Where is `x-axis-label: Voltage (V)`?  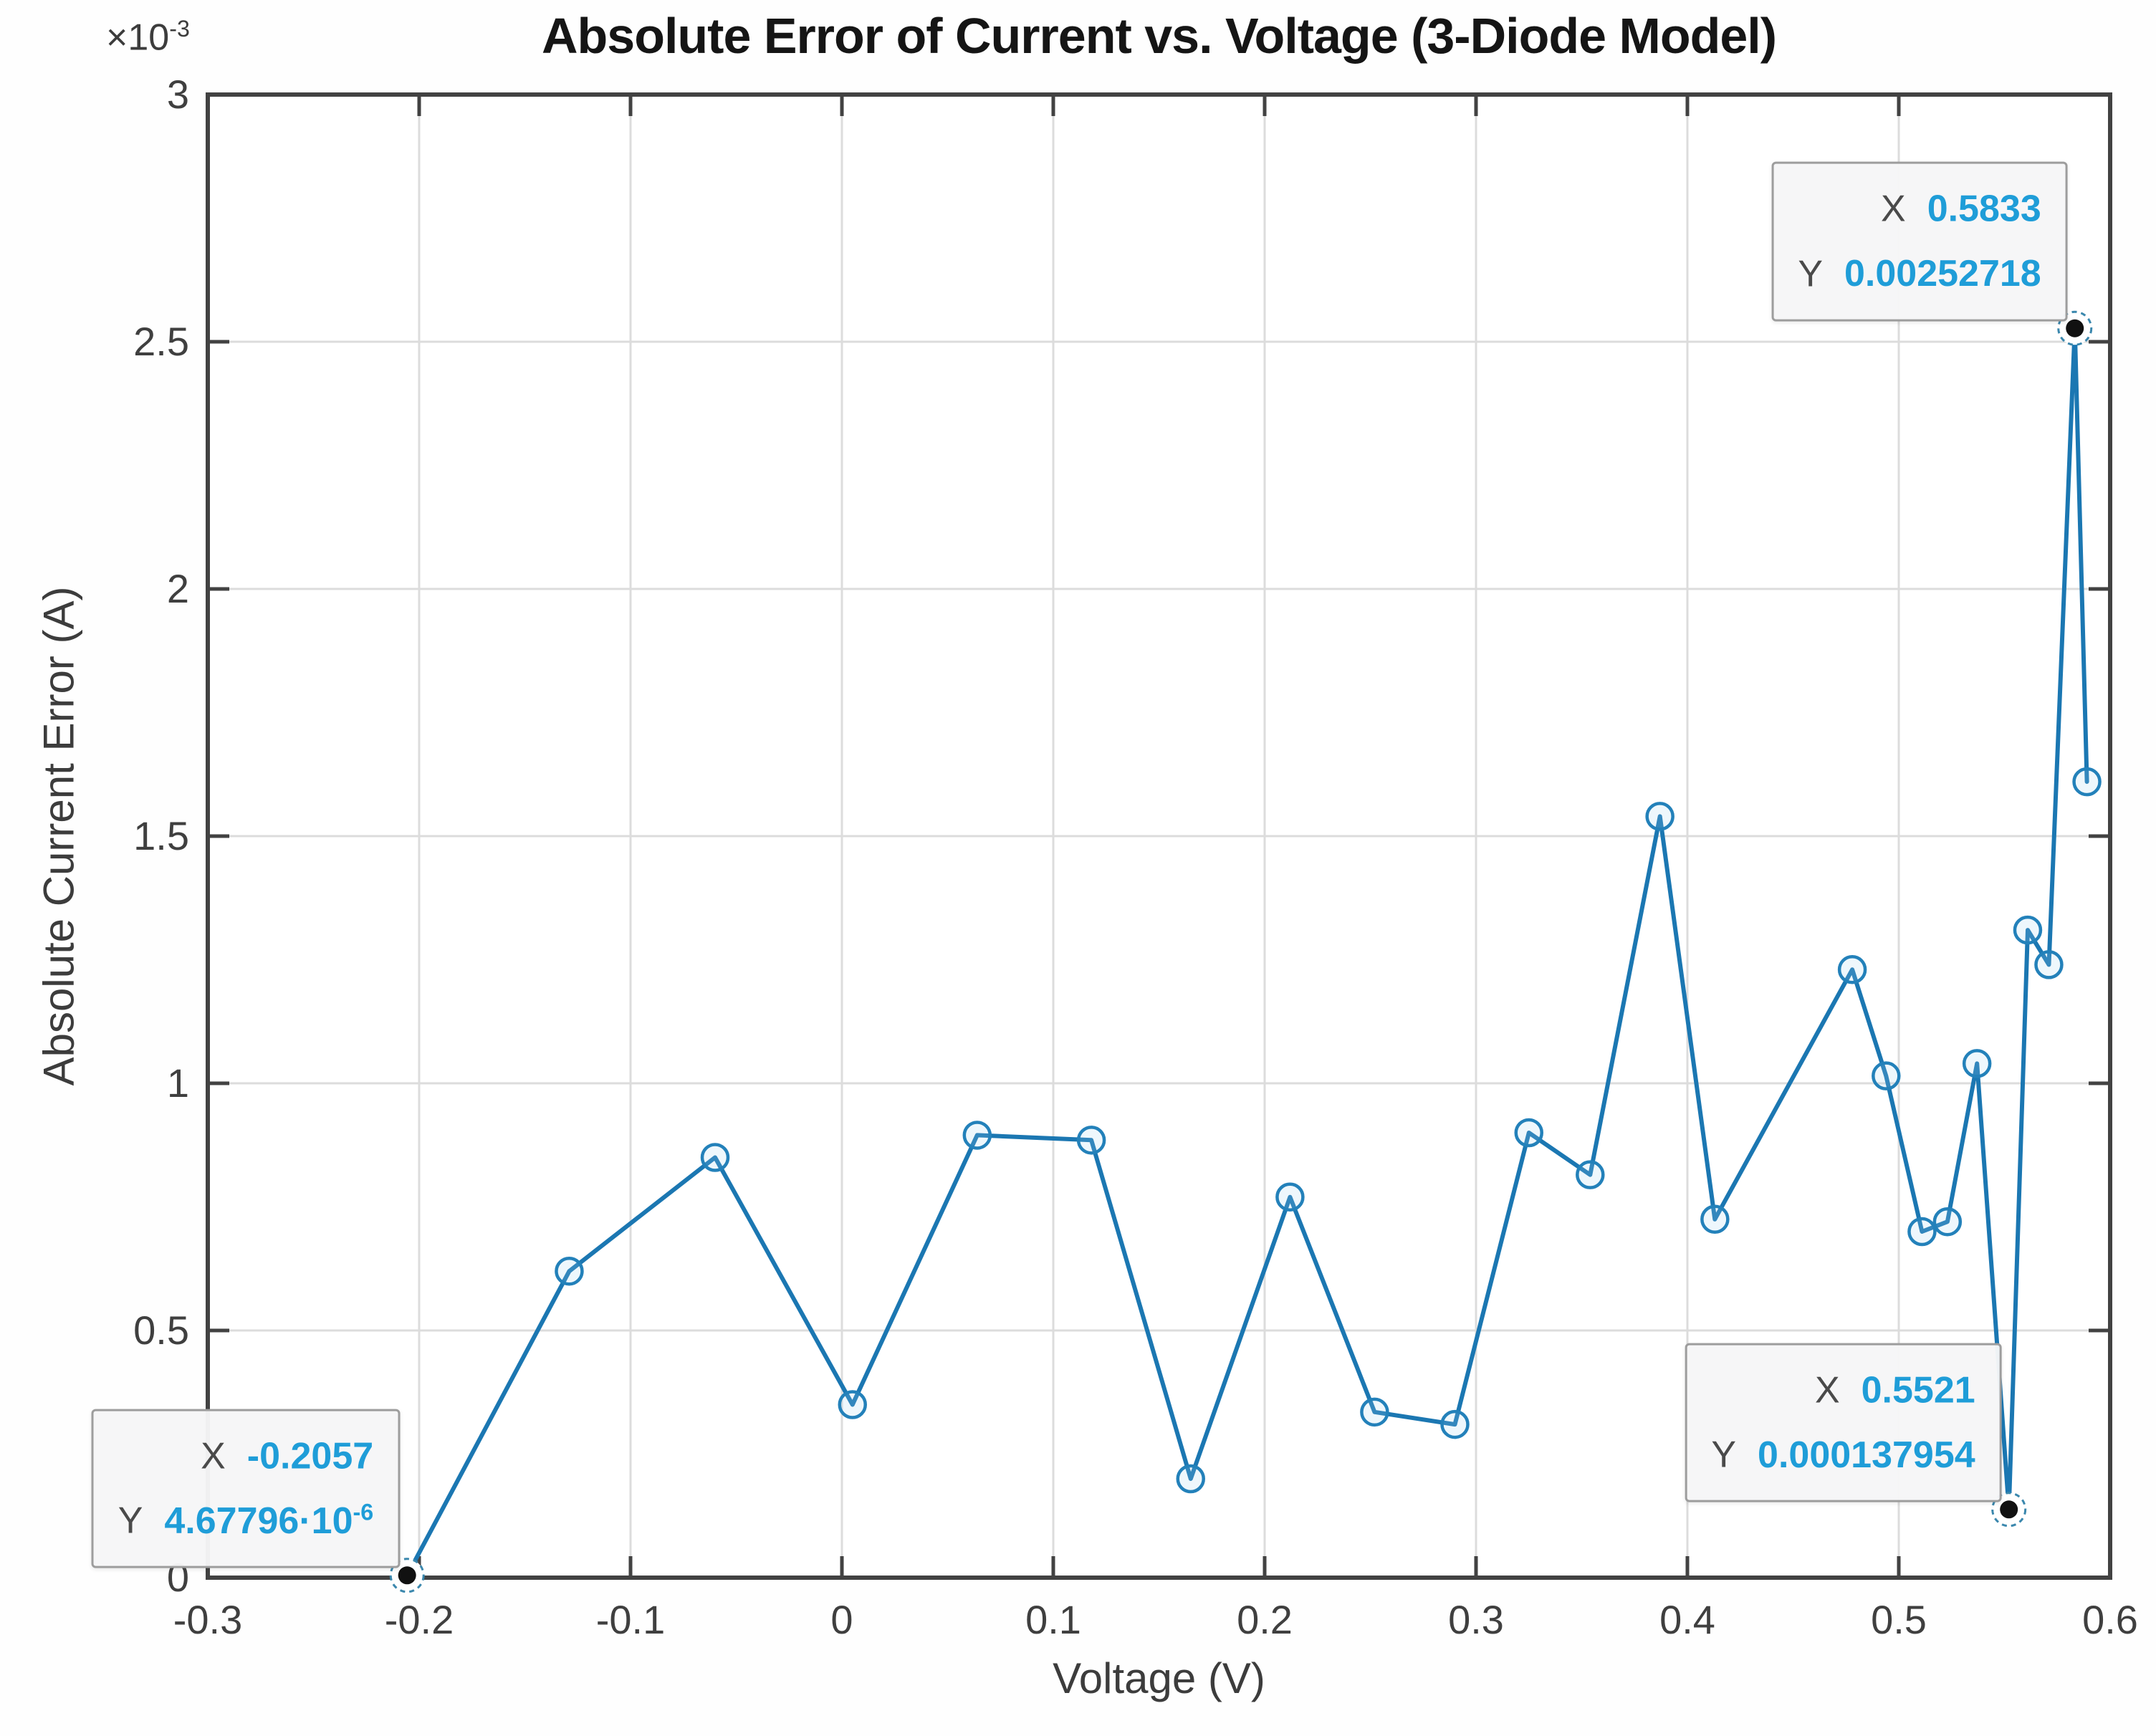
x-axis-label: Voltage (V) is located at coordinates (1159, 1678).